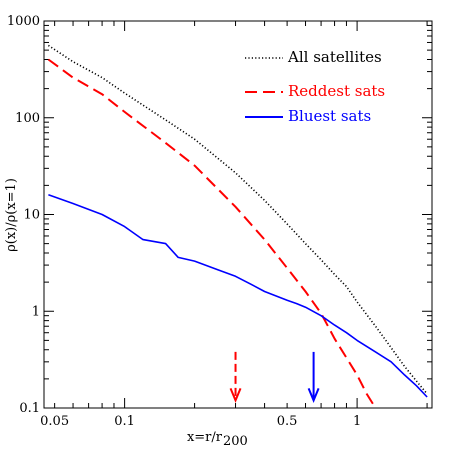  I want to click on y-tick-label: 0.1, so click(29, 408).